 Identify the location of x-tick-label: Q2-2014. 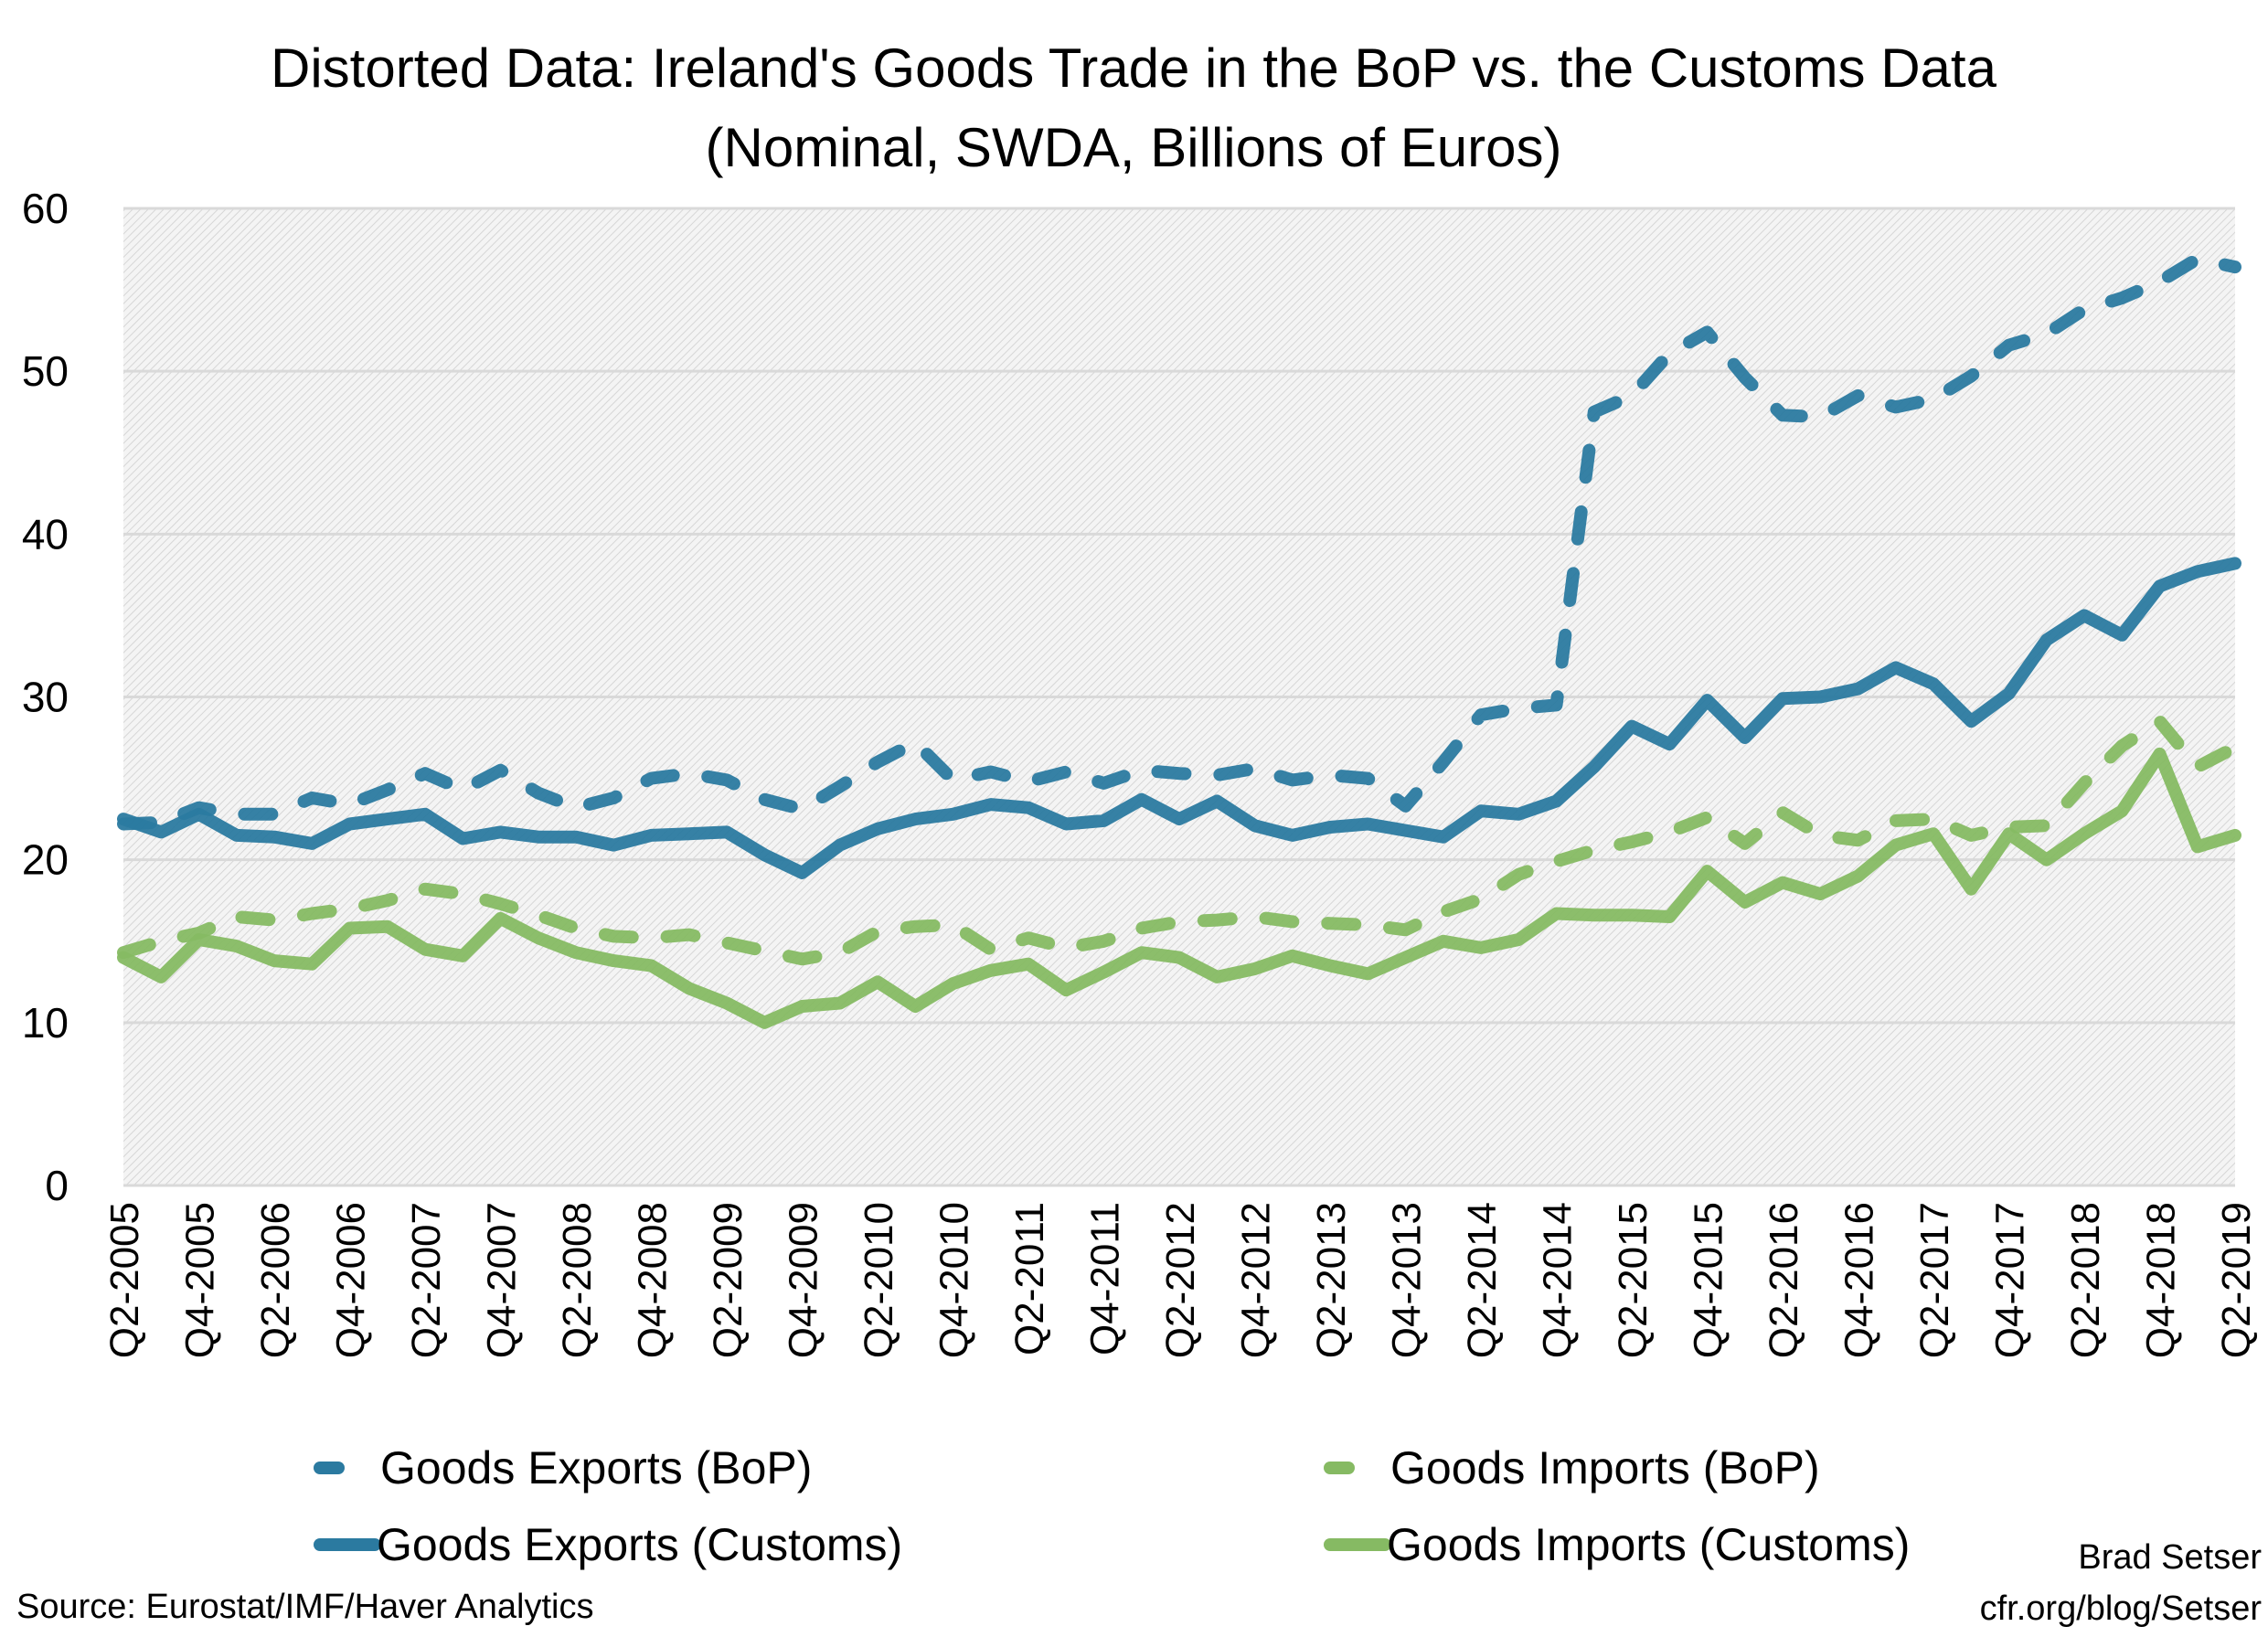
(1482, 1280).